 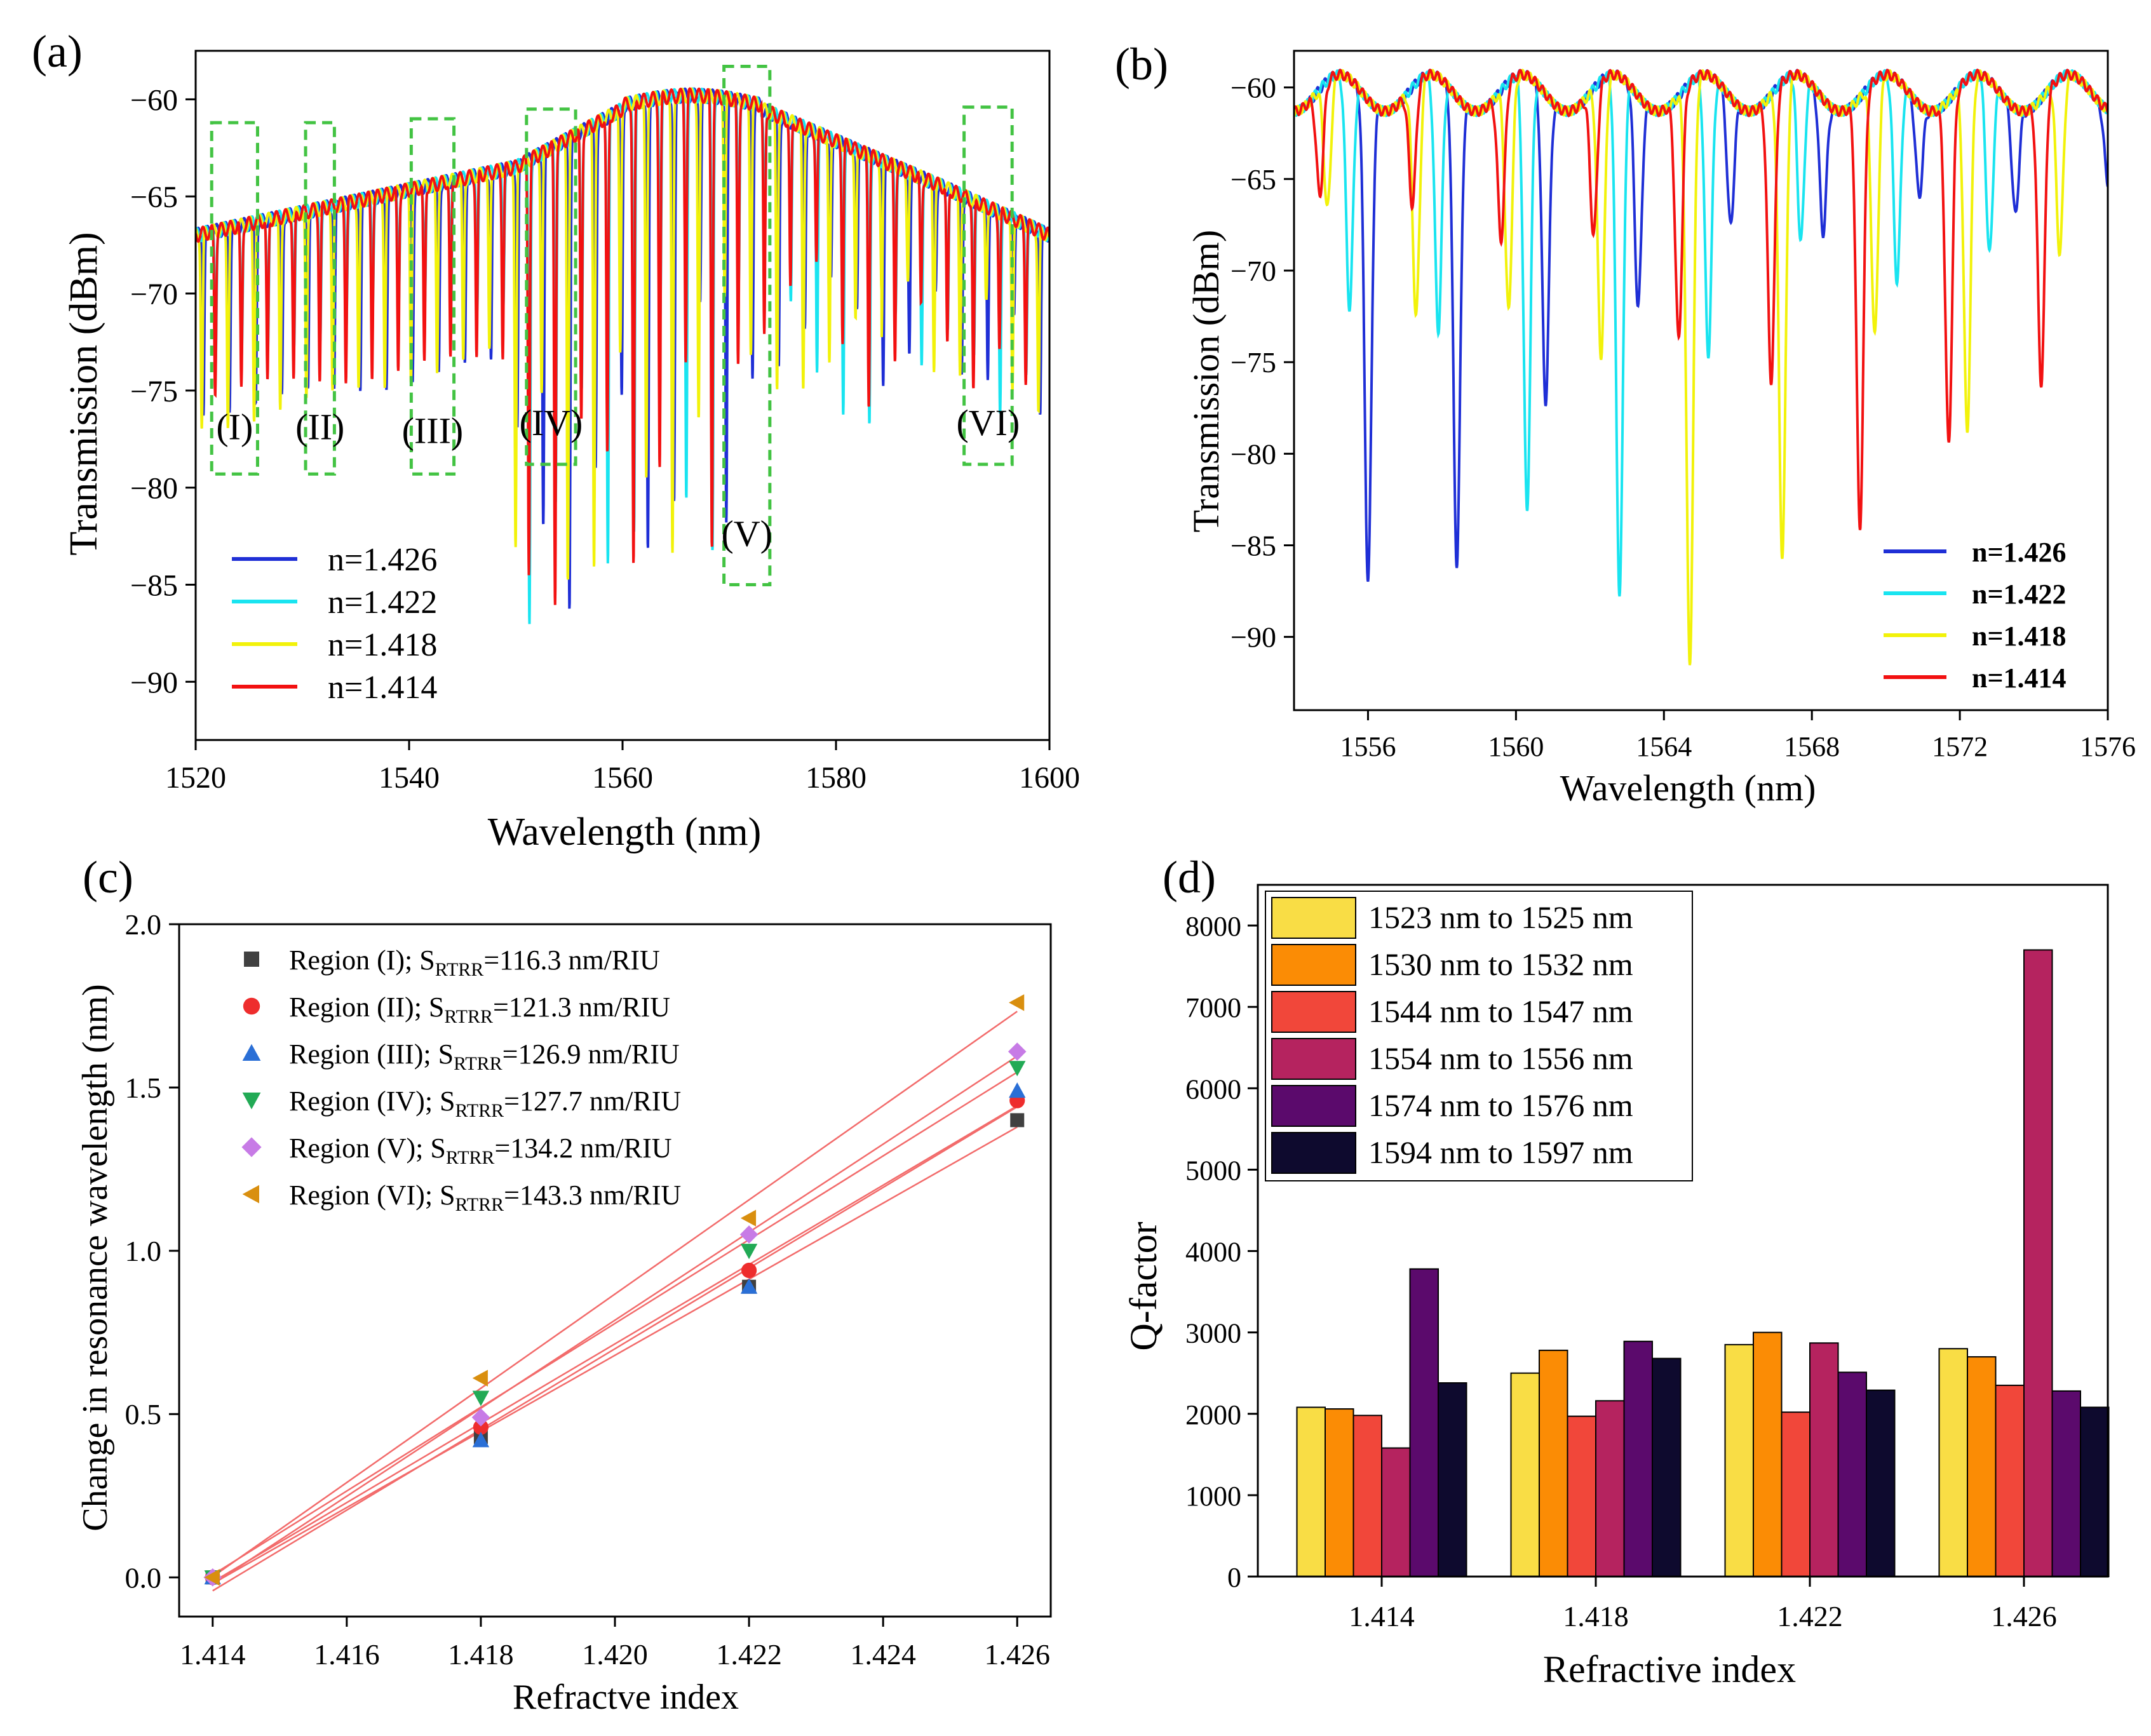 I want to click on panel-c-legend-label: Region (II); SRTRR=121.3 nm/RIU, so click(x=479, y=1010).